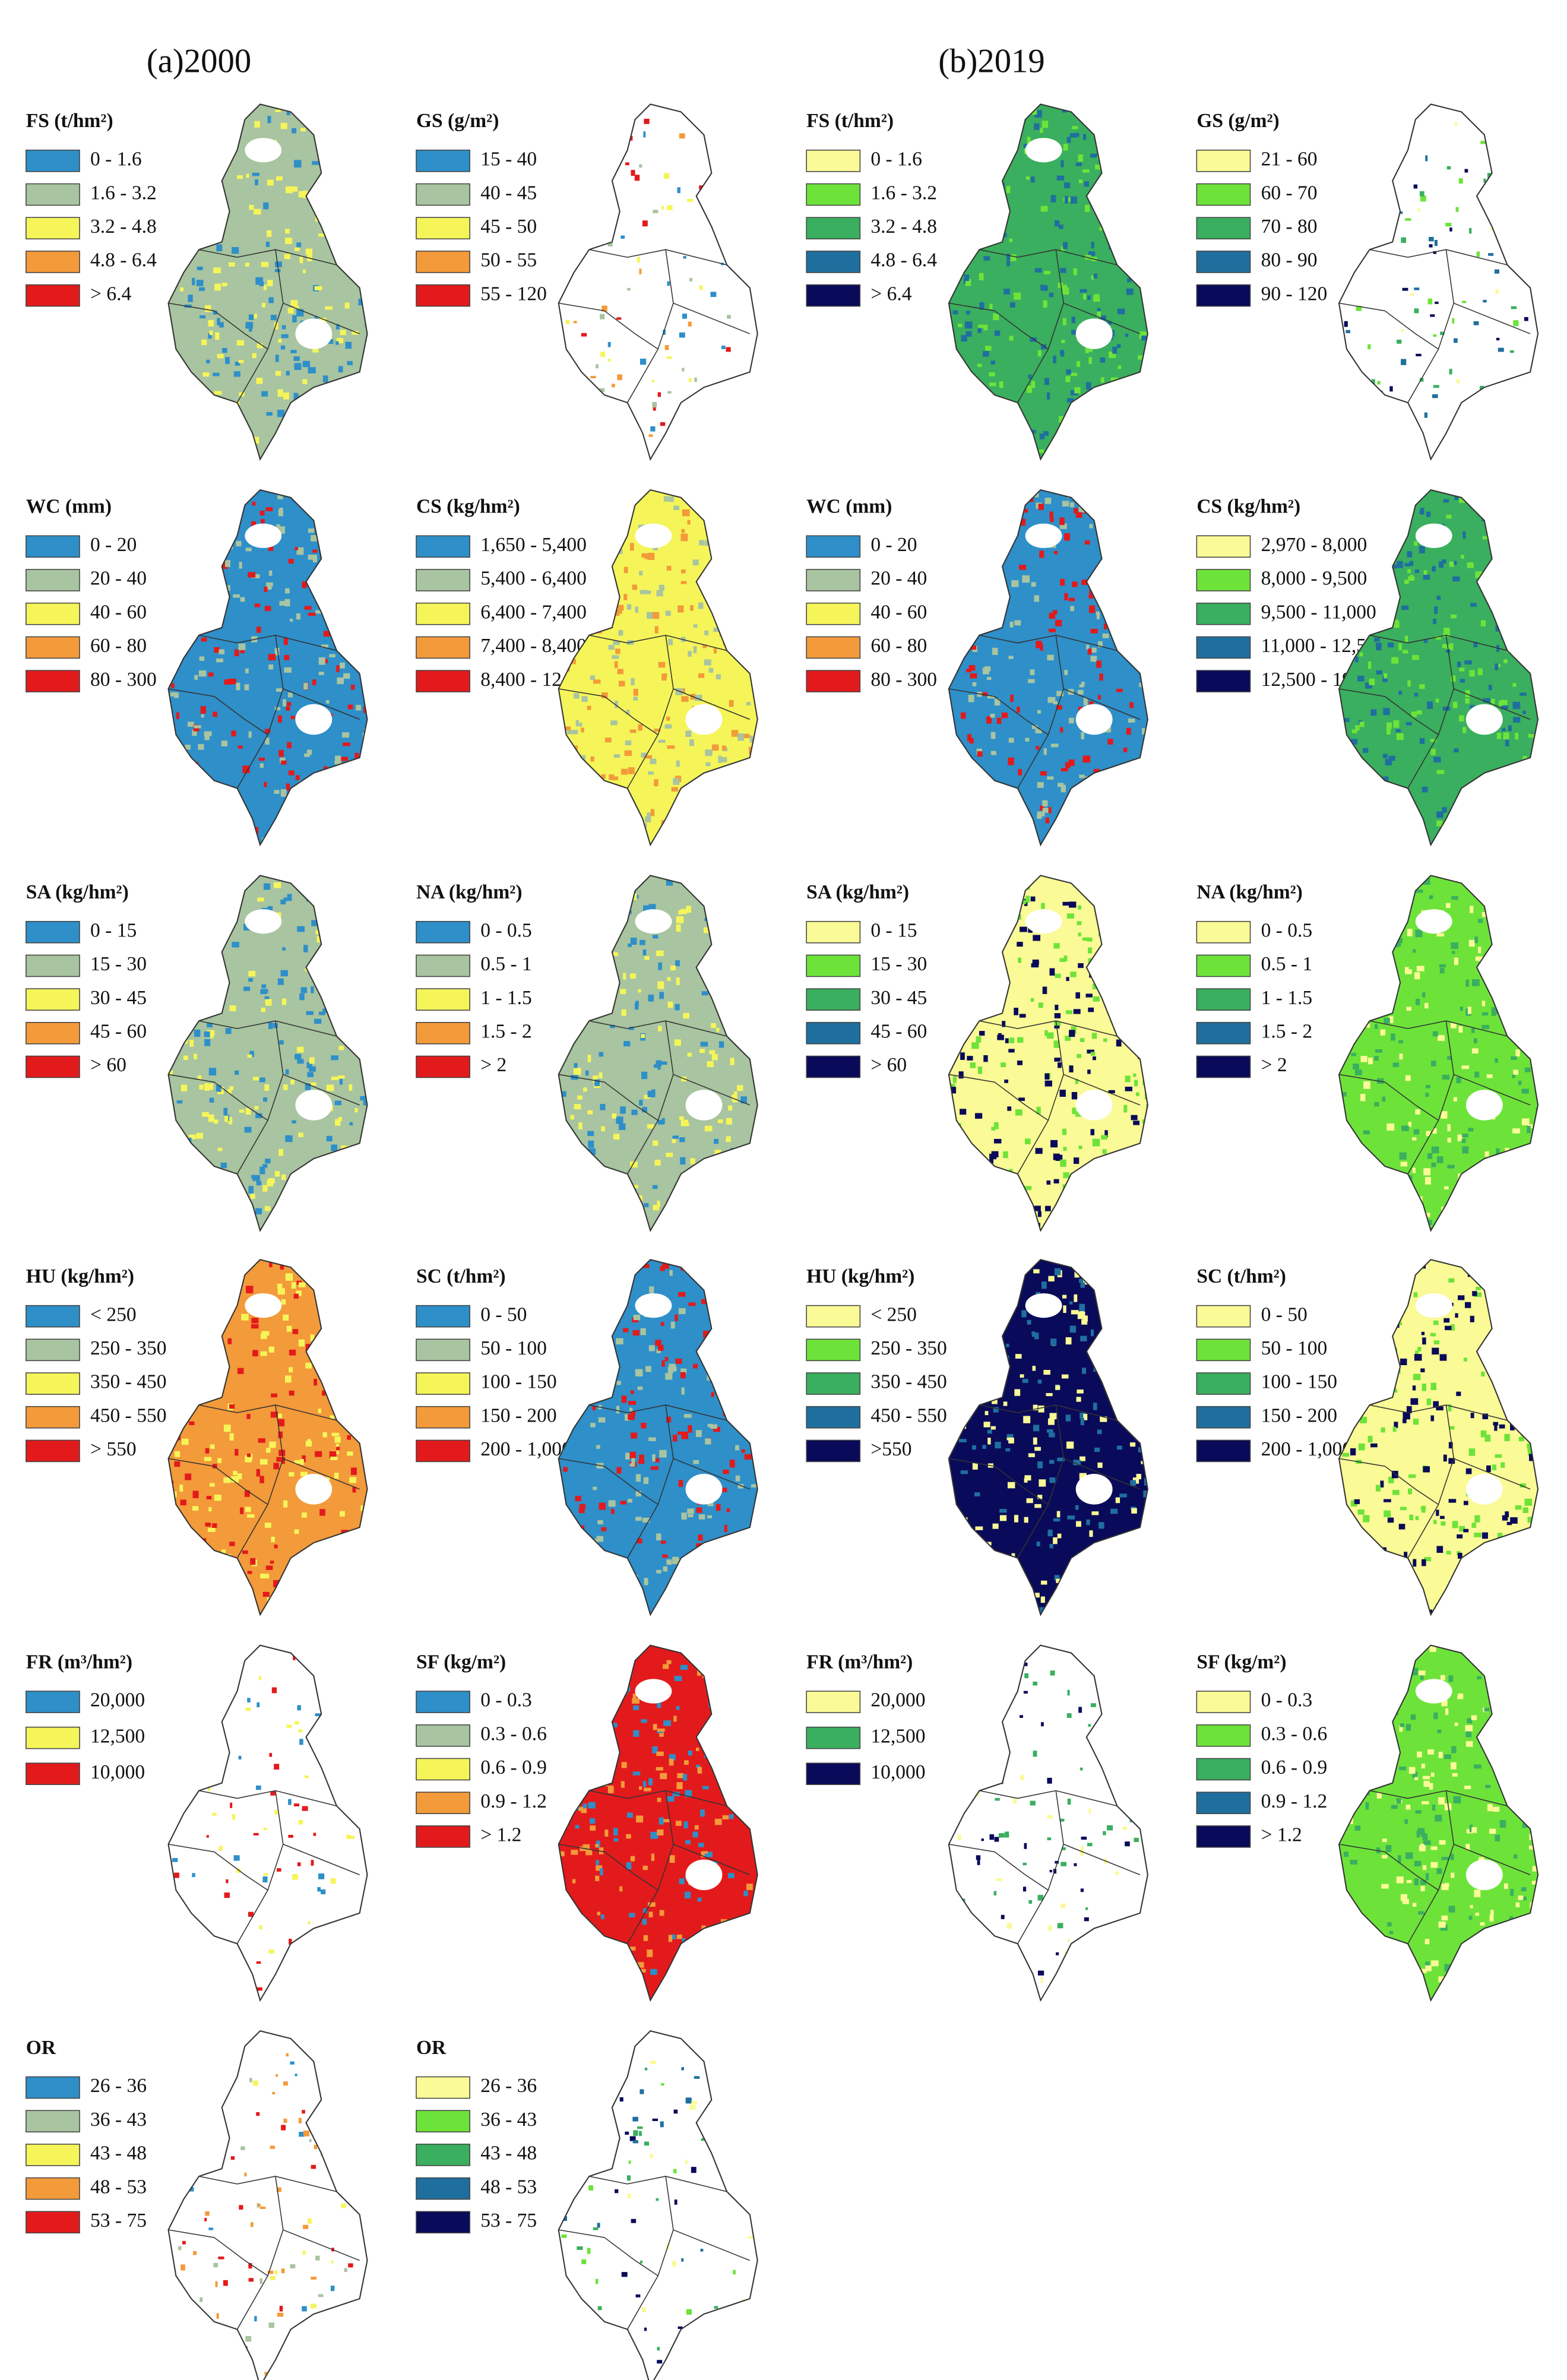  I want to click on map-gap, so click(704, 1489).